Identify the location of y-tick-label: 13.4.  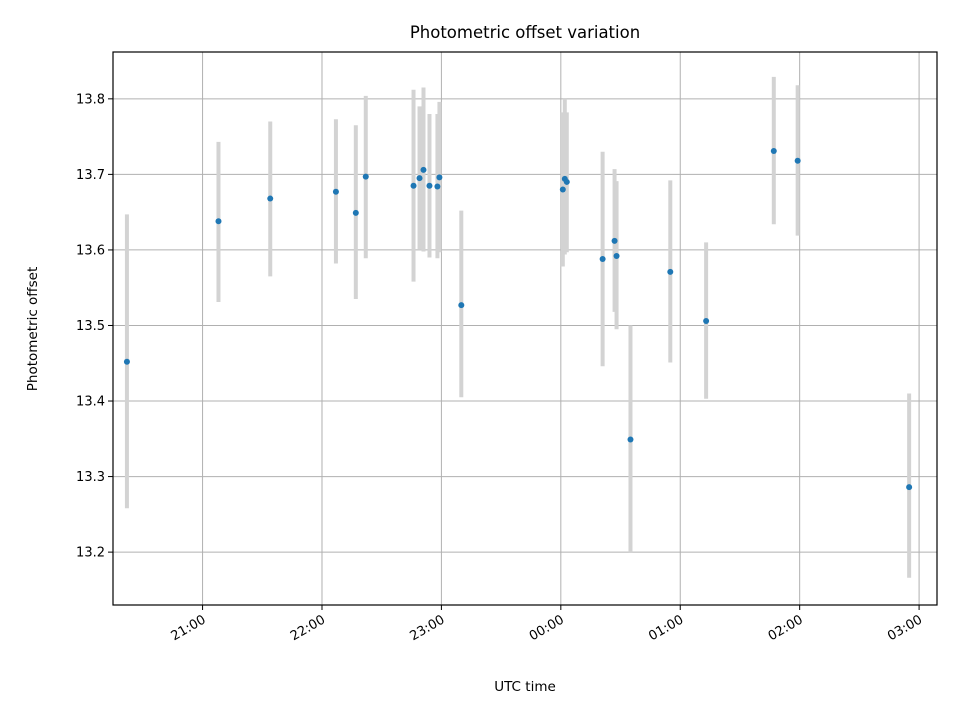
(90, 402).